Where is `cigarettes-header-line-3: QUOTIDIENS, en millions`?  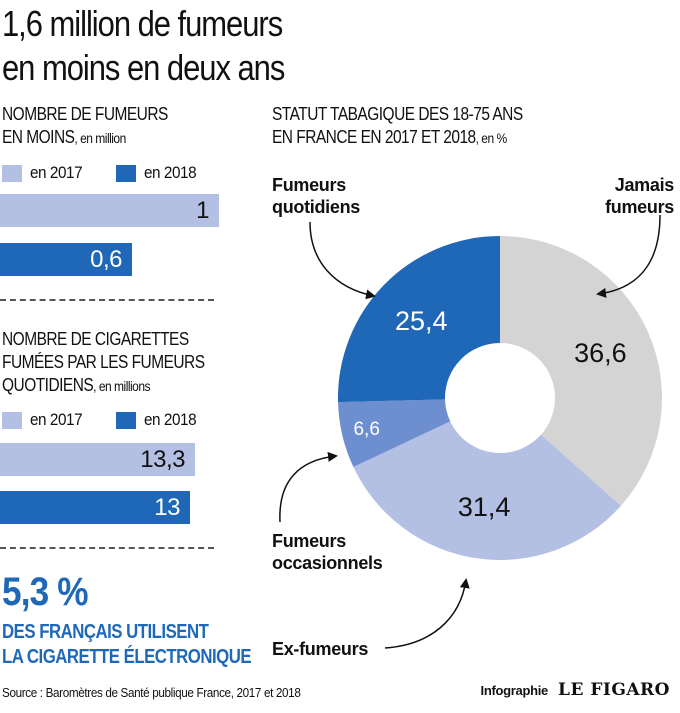 cigarettes-header-line-3: QUOTIDIENS, en millions is located at coordinates (103, 386).